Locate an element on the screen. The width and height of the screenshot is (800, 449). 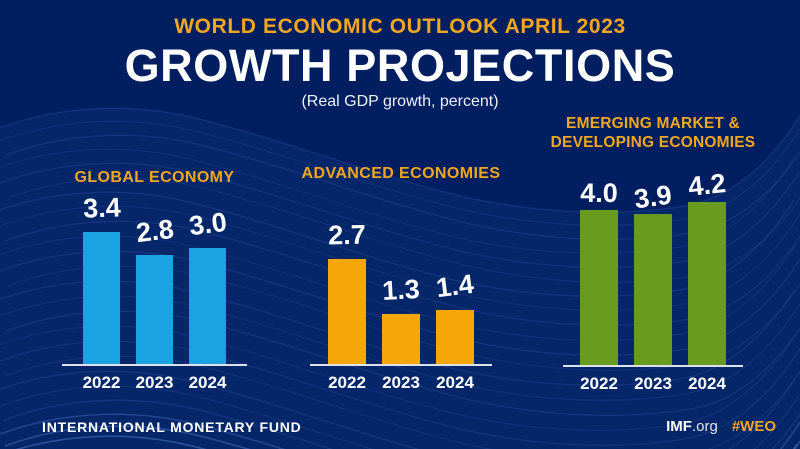
bar-2024: 4.2 is located at coordinates (707, 266).